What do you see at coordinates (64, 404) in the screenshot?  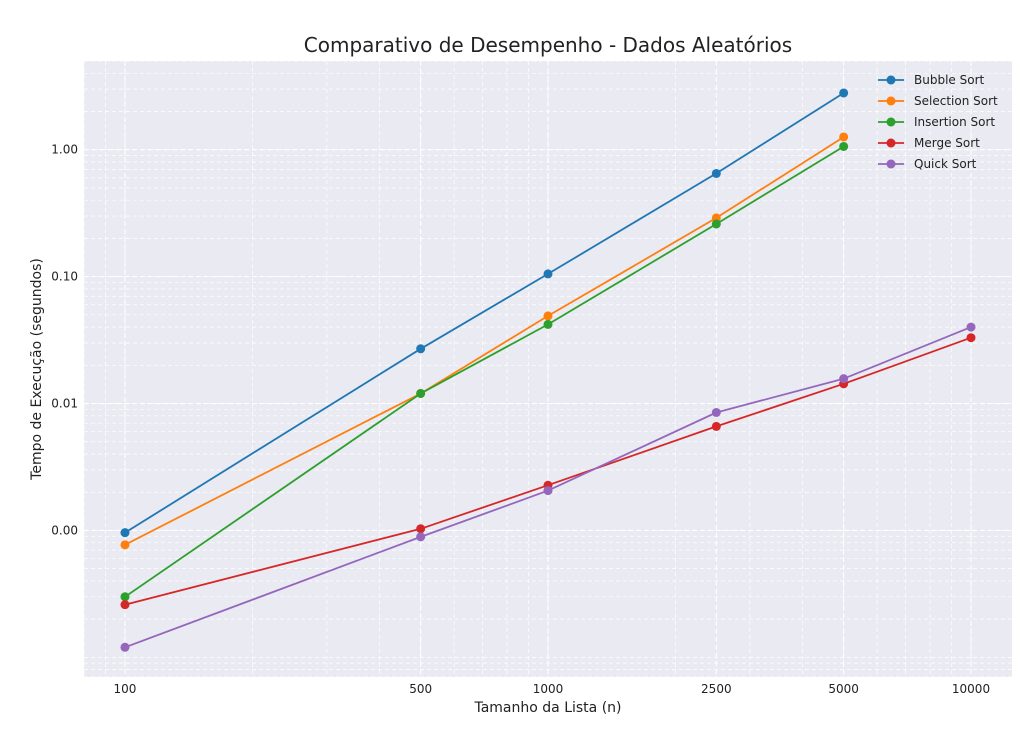 I see `y-tick-label: 0.01` at bounding box center [64, 404].